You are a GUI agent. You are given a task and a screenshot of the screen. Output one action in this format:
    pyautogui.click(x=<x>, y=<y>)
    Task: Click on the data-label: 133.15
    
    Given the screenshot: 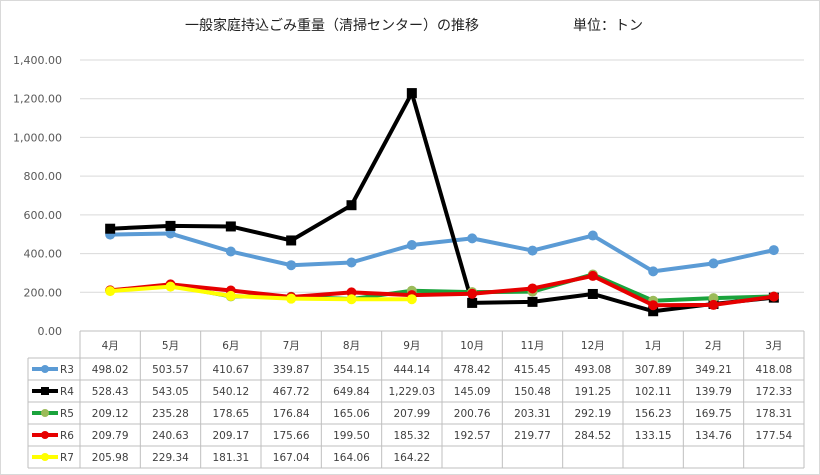 What is the action you would take?
    pyautogui.click(x=653, y=436)
    